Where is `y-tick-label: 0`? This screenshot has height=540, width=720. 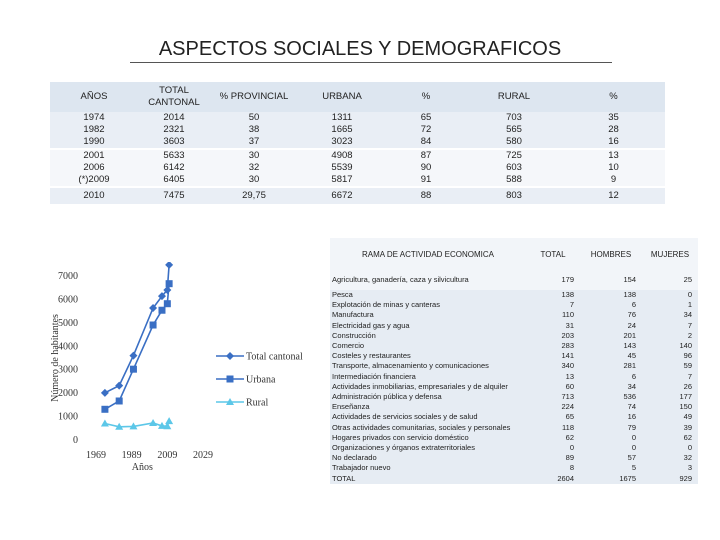 y-tick-label: 0 is located at coordinates (75, 440).